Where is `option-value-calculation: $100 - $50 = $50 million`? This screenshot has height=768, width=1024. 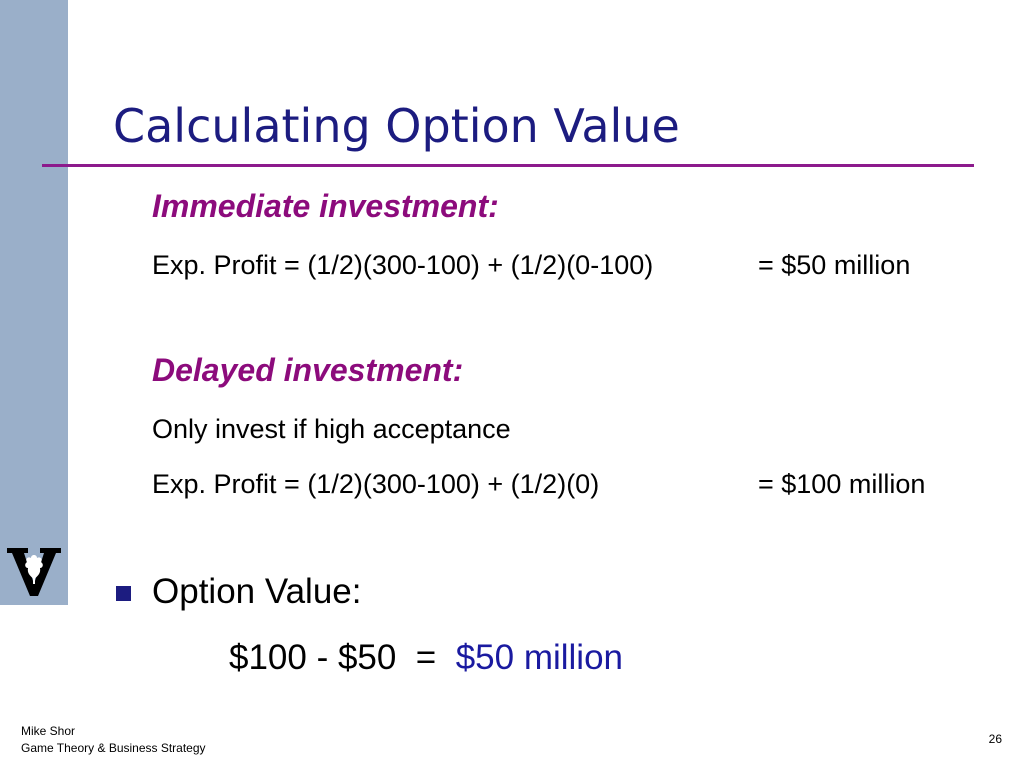
option-value-calculation: $100 - $50 = $50 million is located at coordinates (426, 658).